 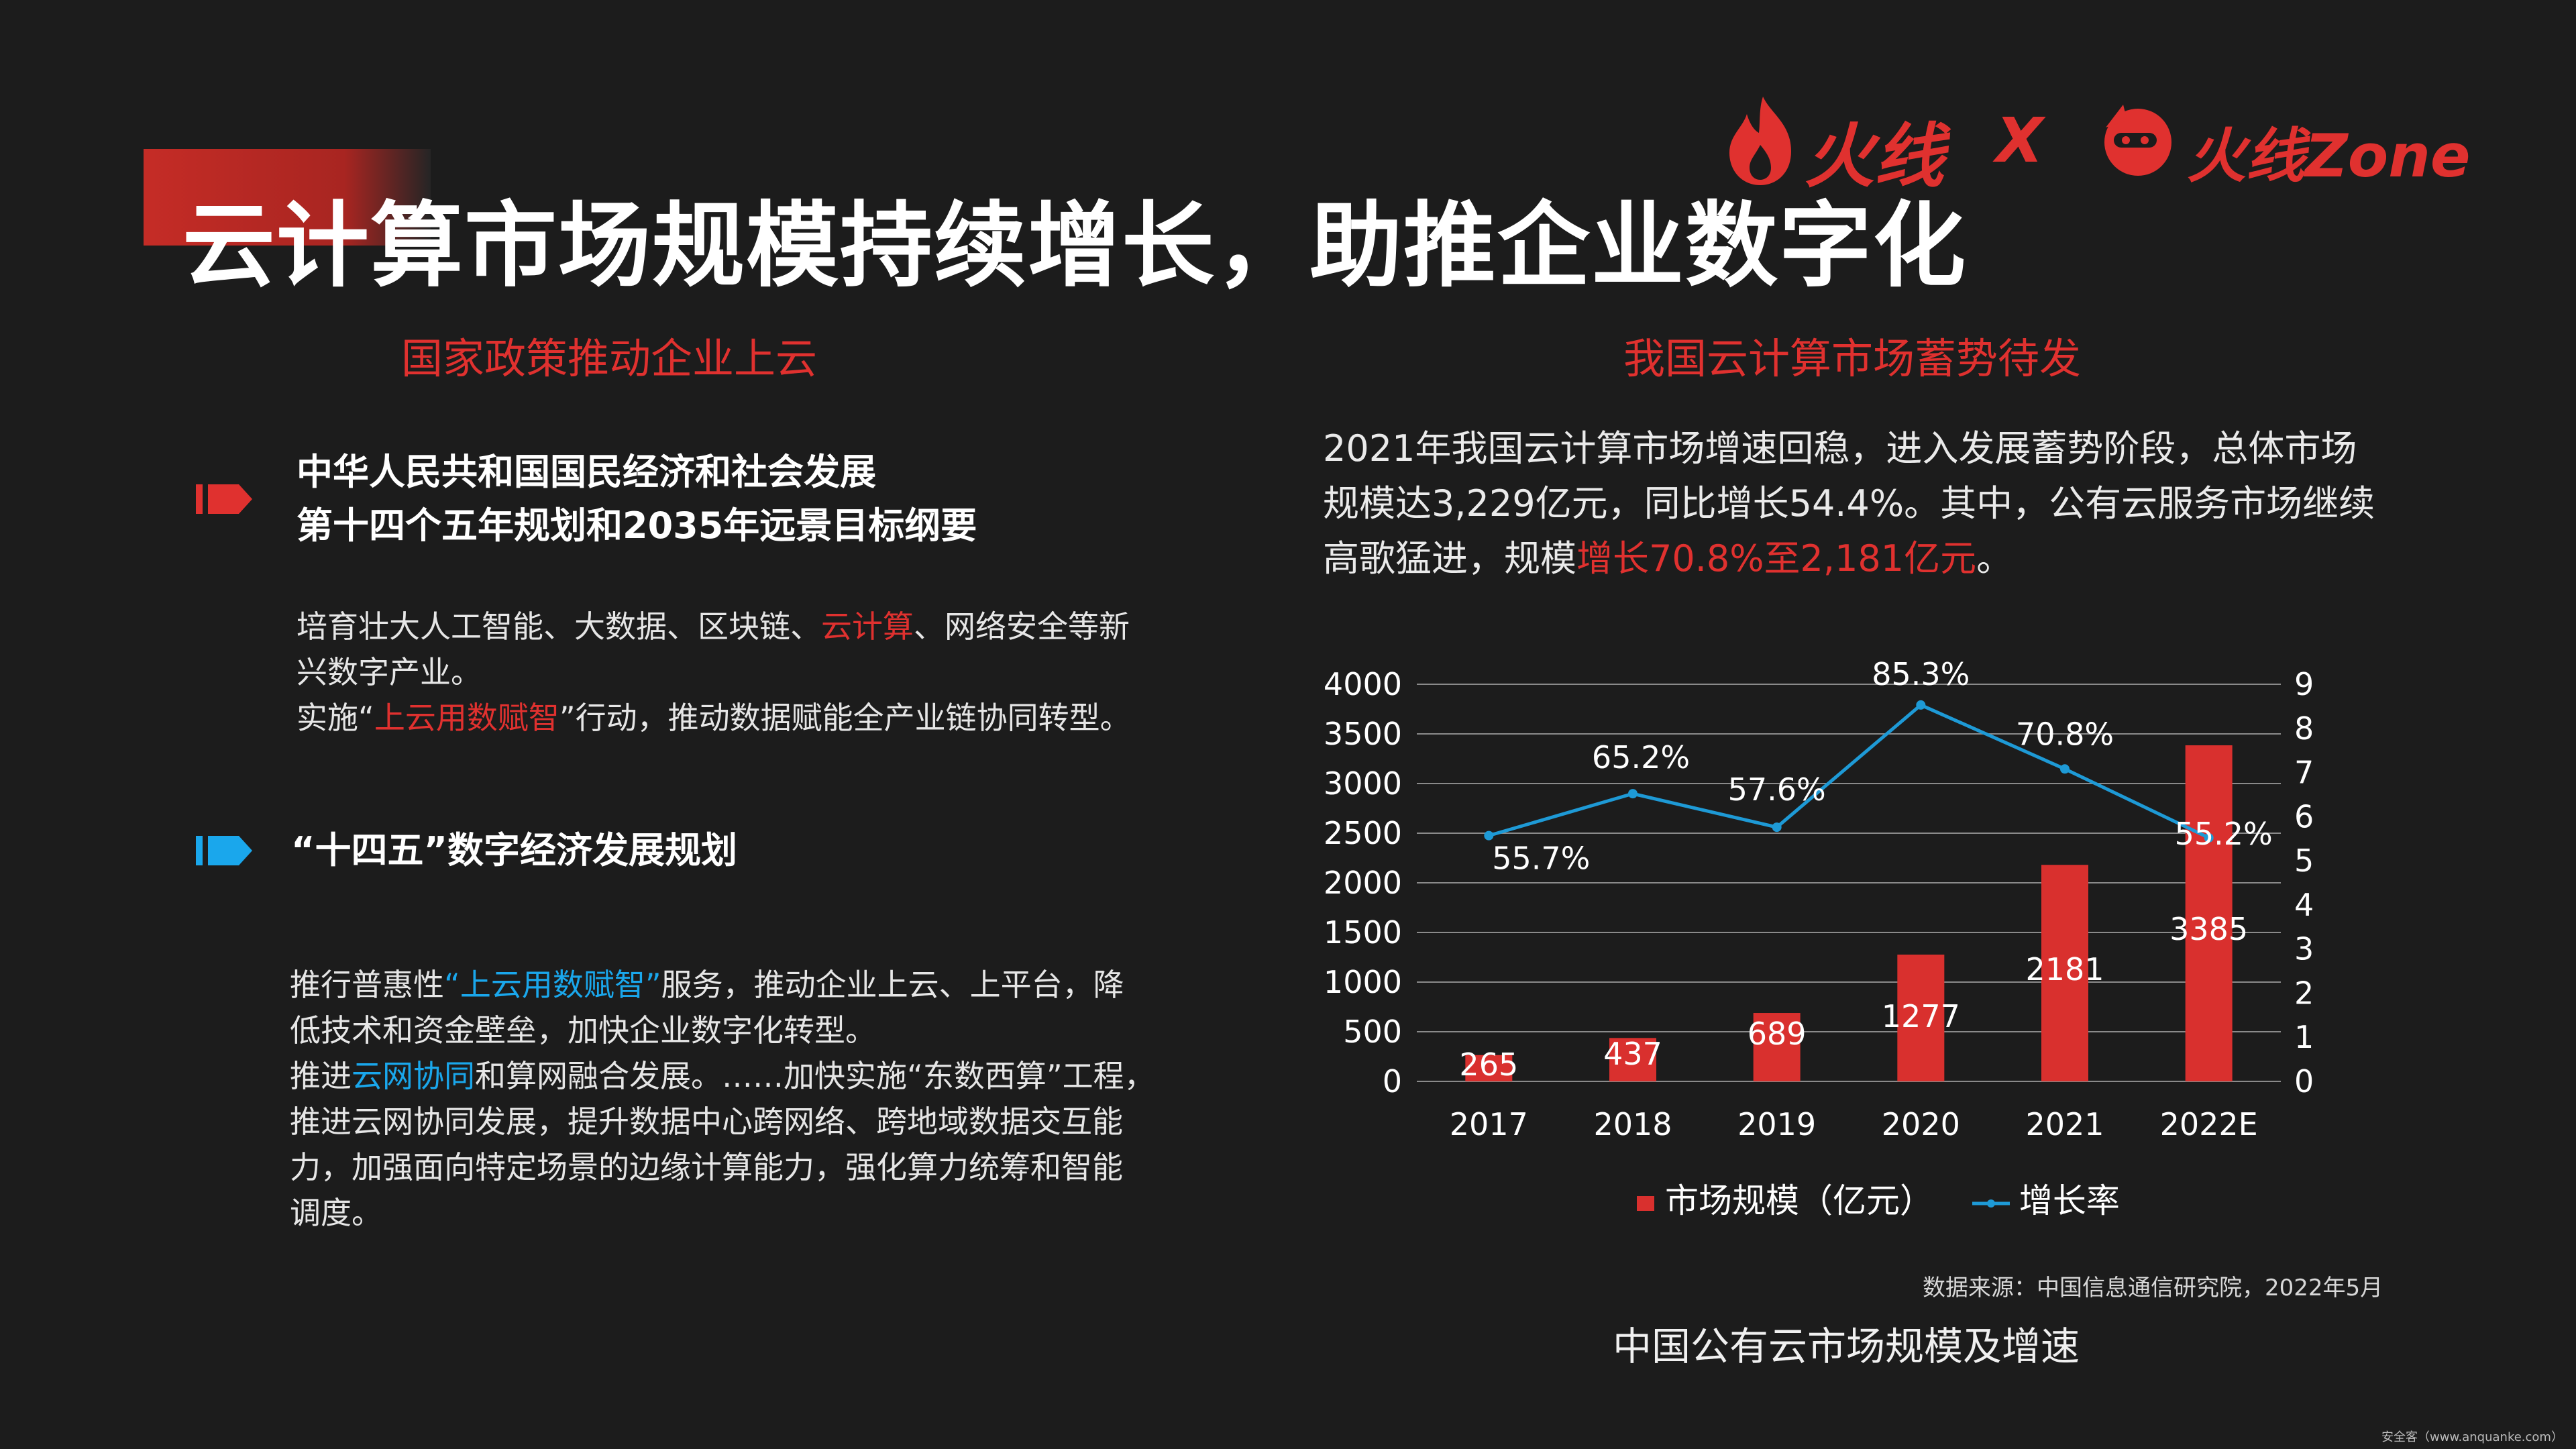 What do you see at coordinates (1641, 757) in the screenshot?
I see `growth-rate-label: 65.2%` at bounding box center [1641, 757].